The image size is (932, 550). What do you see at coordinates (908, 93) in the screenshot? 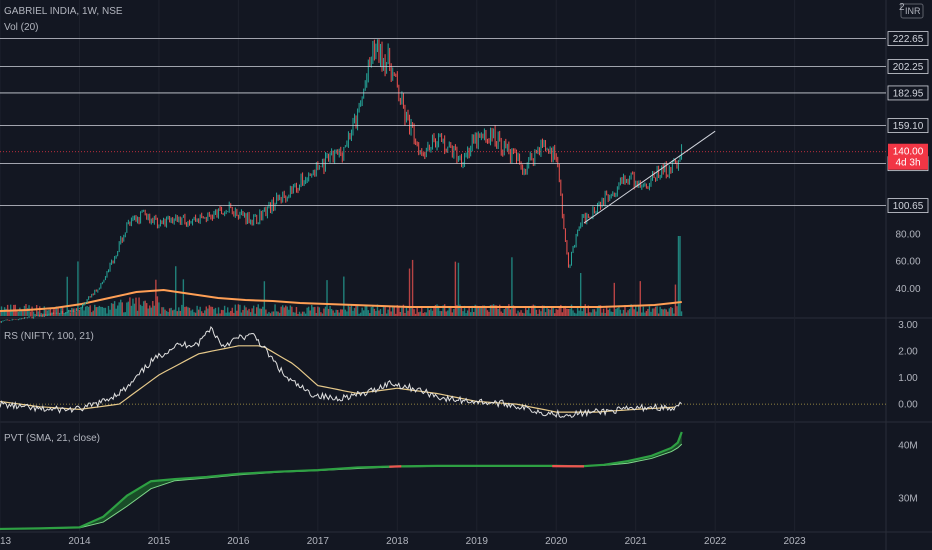
I see `price-level-label: 182.95` at bounding box center [908, 93].